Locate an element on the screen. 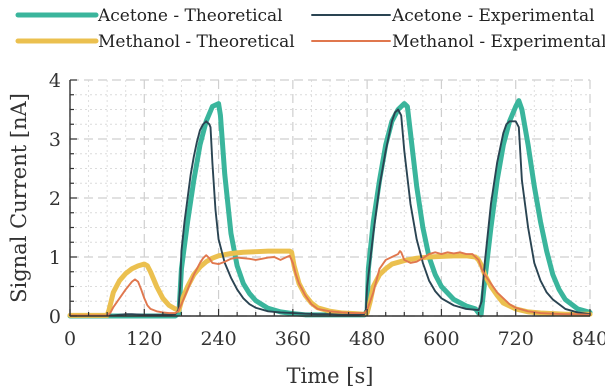 The image size is (605, 392). legend-item: Methanol - Experimental is located at coordinates (458, 42).